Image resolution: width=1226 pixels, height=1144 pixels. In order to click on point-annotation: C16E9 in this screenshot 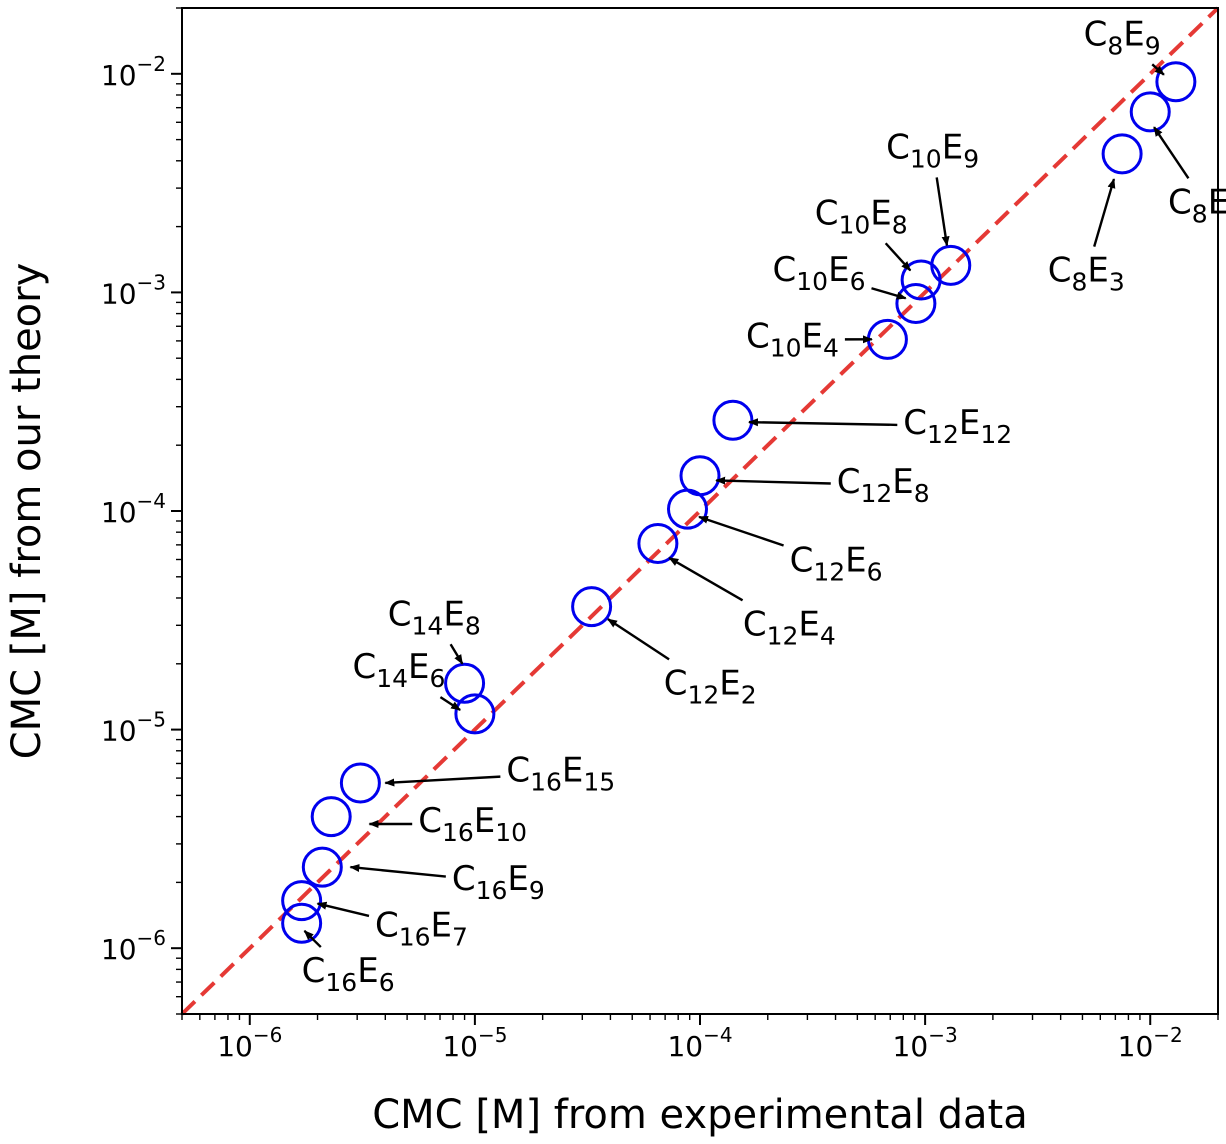, I will do `click(498, 882)`.